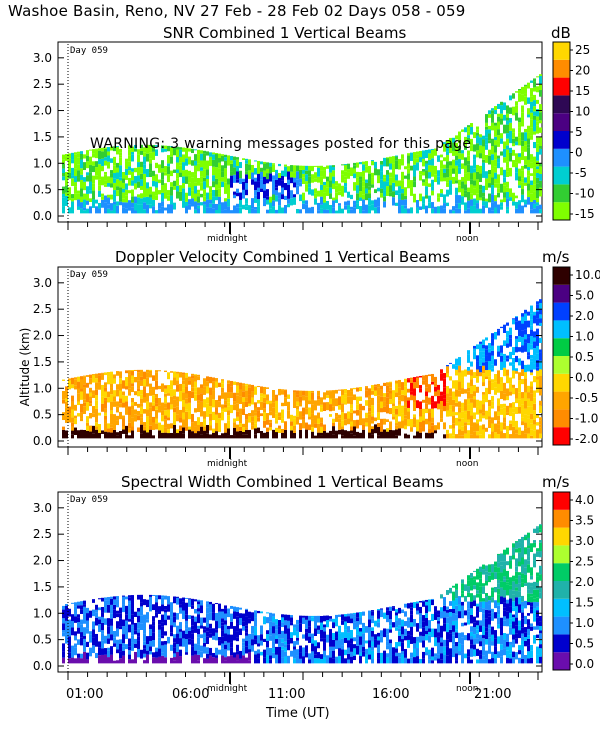  I want to click on midnight-label-snr: midnight, so click(227, 239).